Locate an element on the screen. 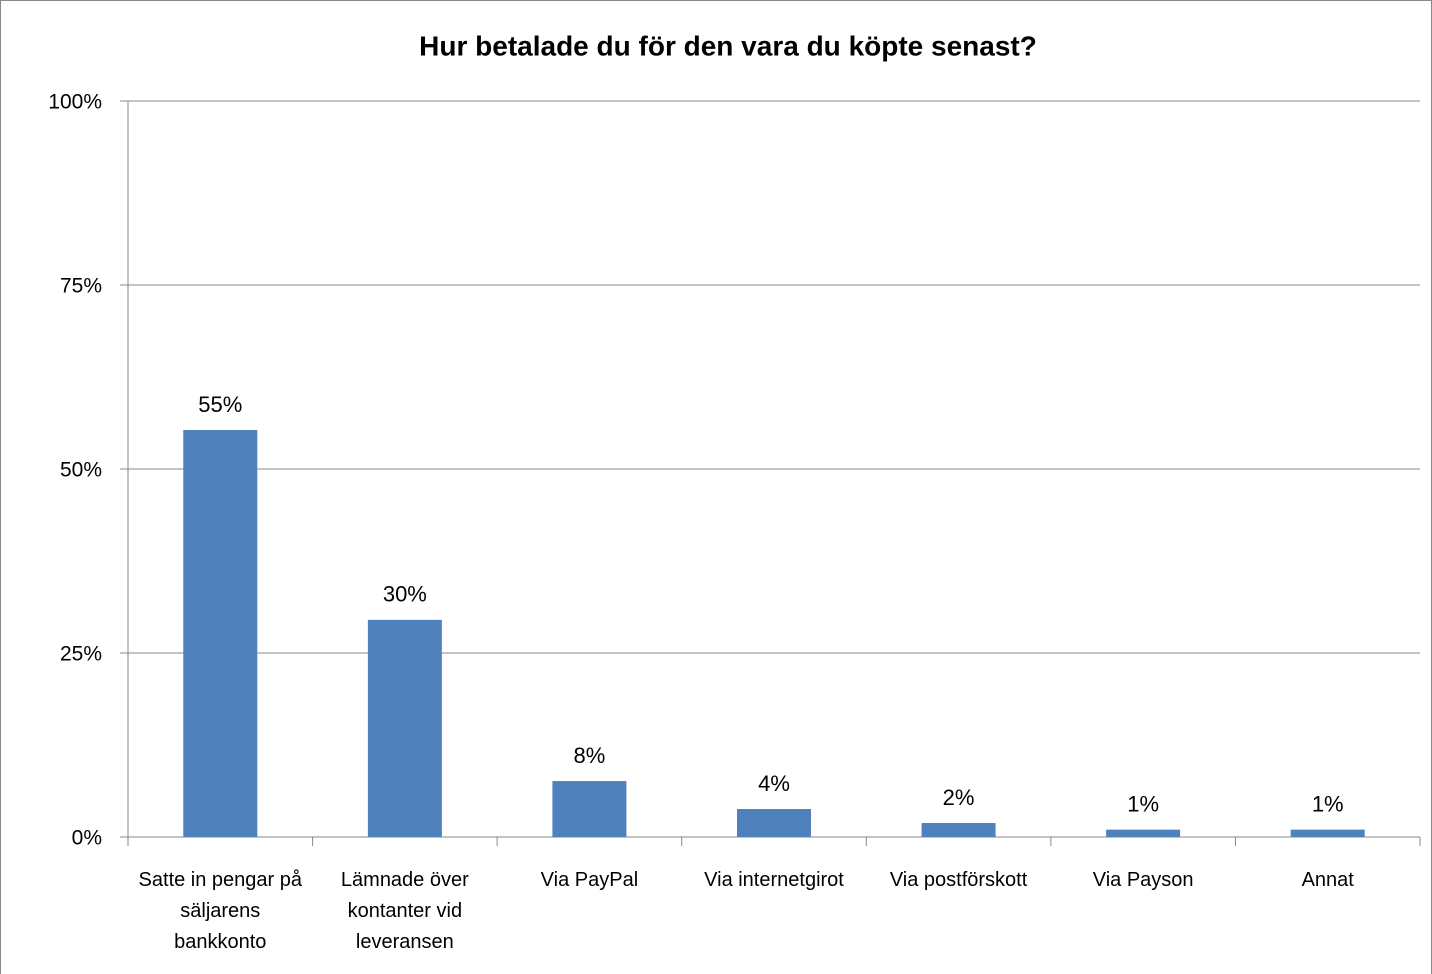  x-tick-label: Satte in pengar på säljarens bankkonto is located at coordinates (220, 911).